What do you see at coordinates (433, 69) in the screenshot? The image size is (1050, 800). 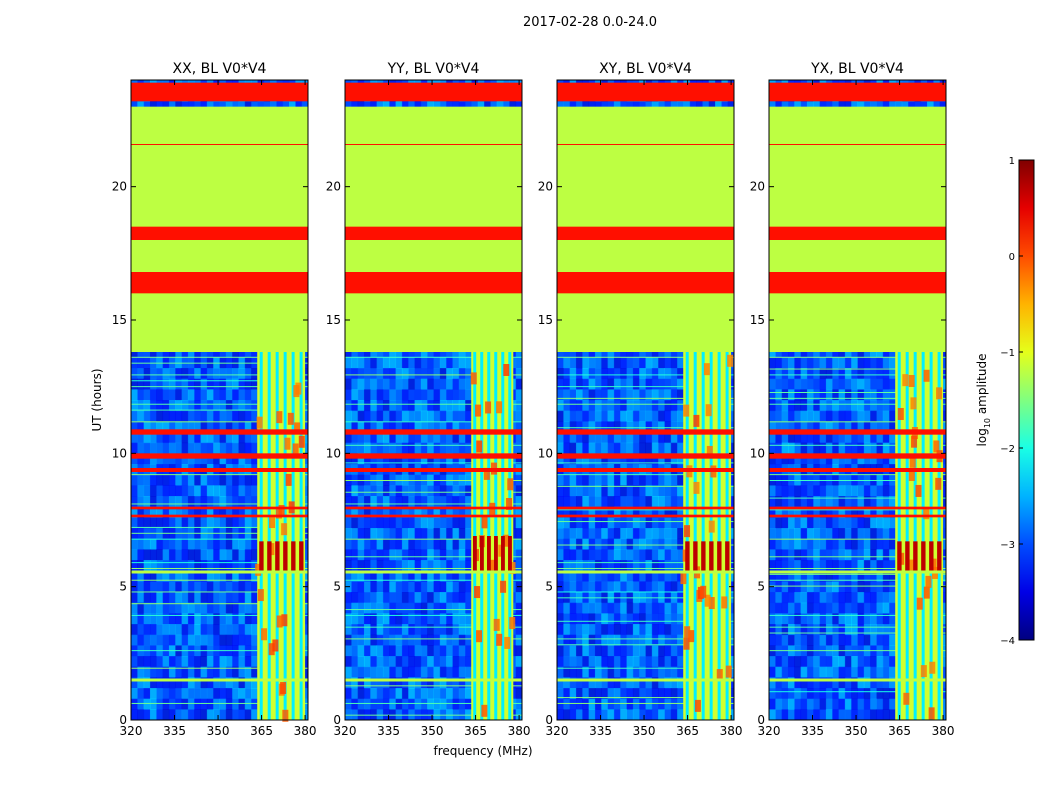 I see `panel-title: YY, BL V0*V4` at bounding box center [433, 69].